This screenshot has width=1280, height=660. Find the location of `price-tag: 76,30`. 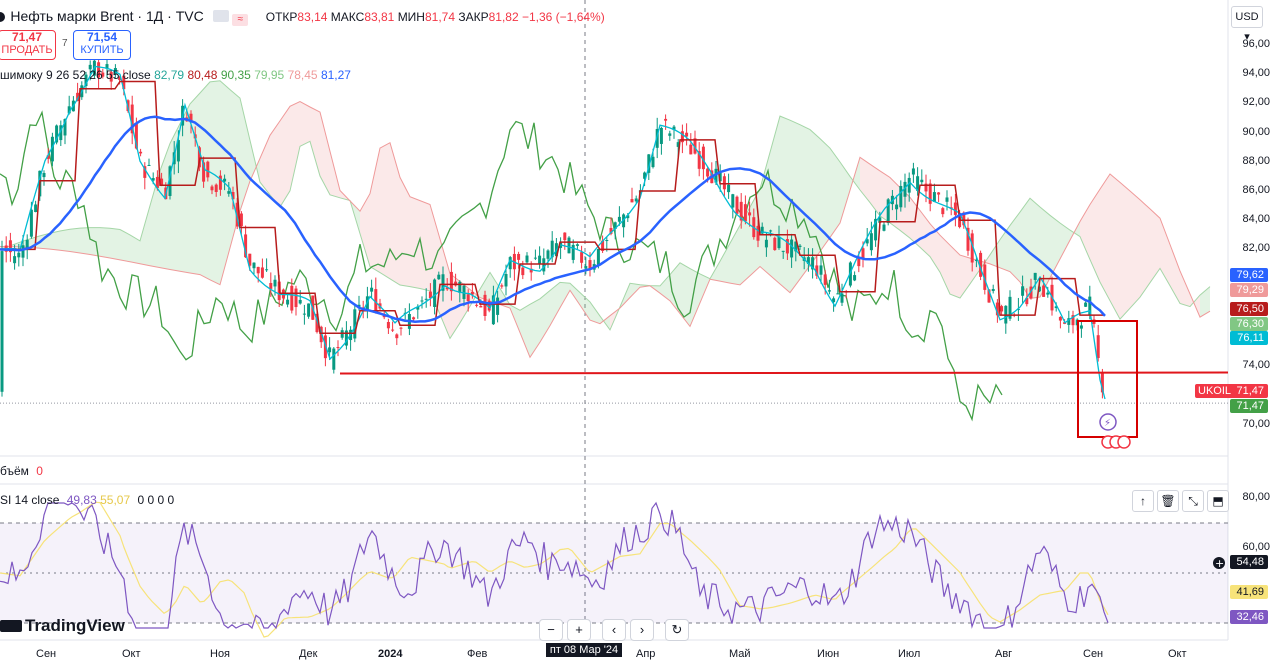

price-tag: 76,30 is located at coordinates (1249, 324).